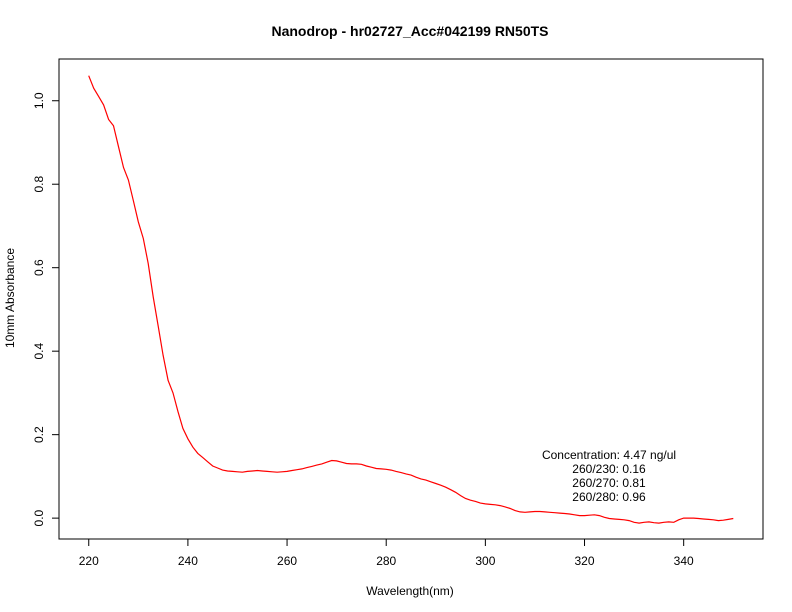  Describe the element at coordinates (609, 497) in the screenshot. I see `annotation-ratio-260-280: 260/280: 0.96` at that location.